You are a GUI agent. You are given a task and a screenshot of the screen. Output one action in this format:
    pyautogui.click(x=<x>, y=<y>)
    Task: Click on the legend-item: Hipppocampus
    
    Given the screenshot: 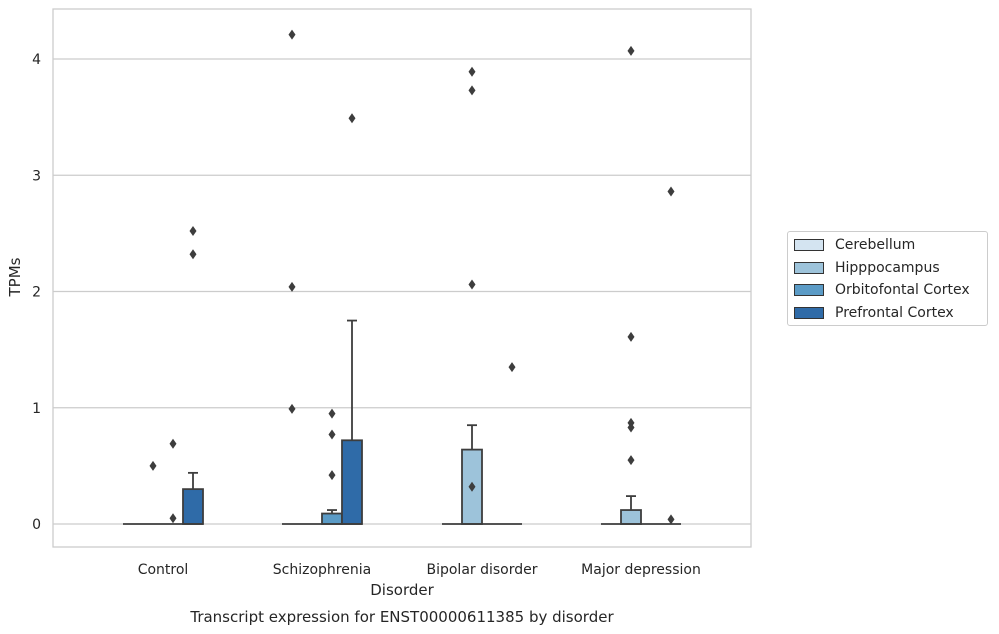 What is the action you would take?
    pyautogui.click(x=867, y=268)
    